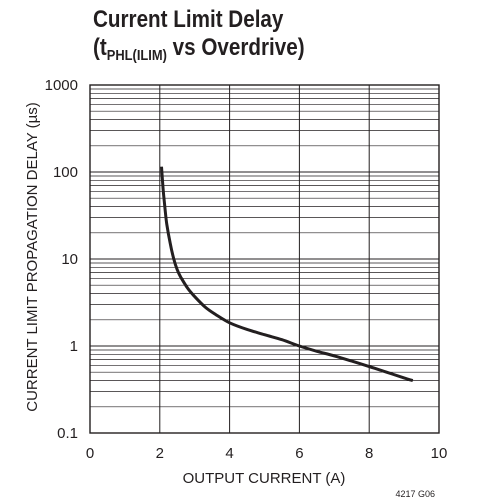  I want to click on y-tick-label: 10, so click(69, 259).